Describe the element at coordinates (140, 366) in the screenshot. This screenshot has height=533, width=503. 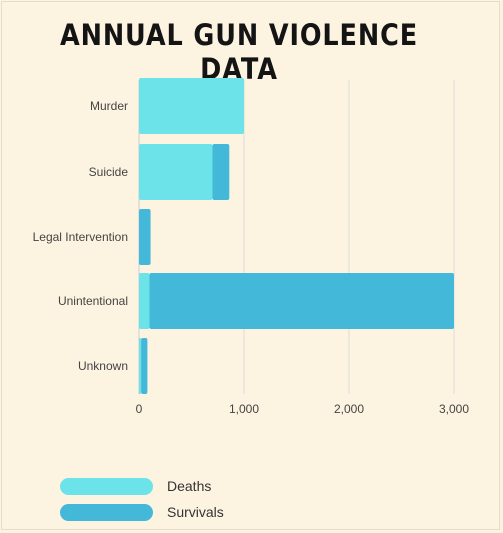
I see `bar-deaths-unknown` at that location.